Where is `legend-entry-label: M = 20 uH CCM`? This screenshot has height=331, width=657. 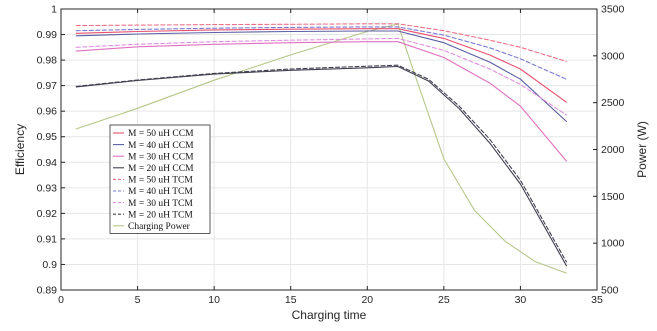
legend-entry-label: M = 20 uH CCM is located at coordinates (161, 169).